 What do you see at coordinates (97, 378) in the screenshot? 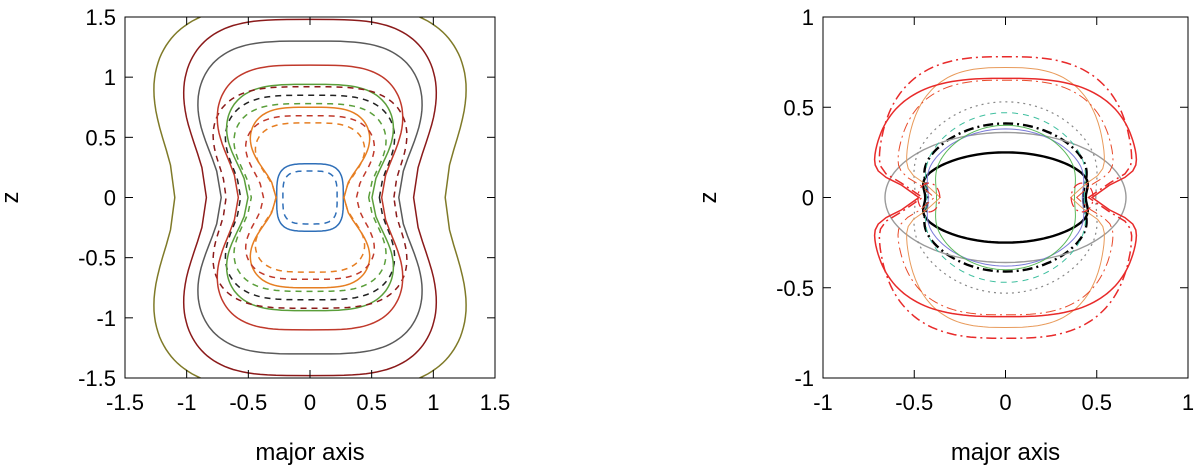
I see `y-tick-label: -1.5` at bounding box center [97, 378].